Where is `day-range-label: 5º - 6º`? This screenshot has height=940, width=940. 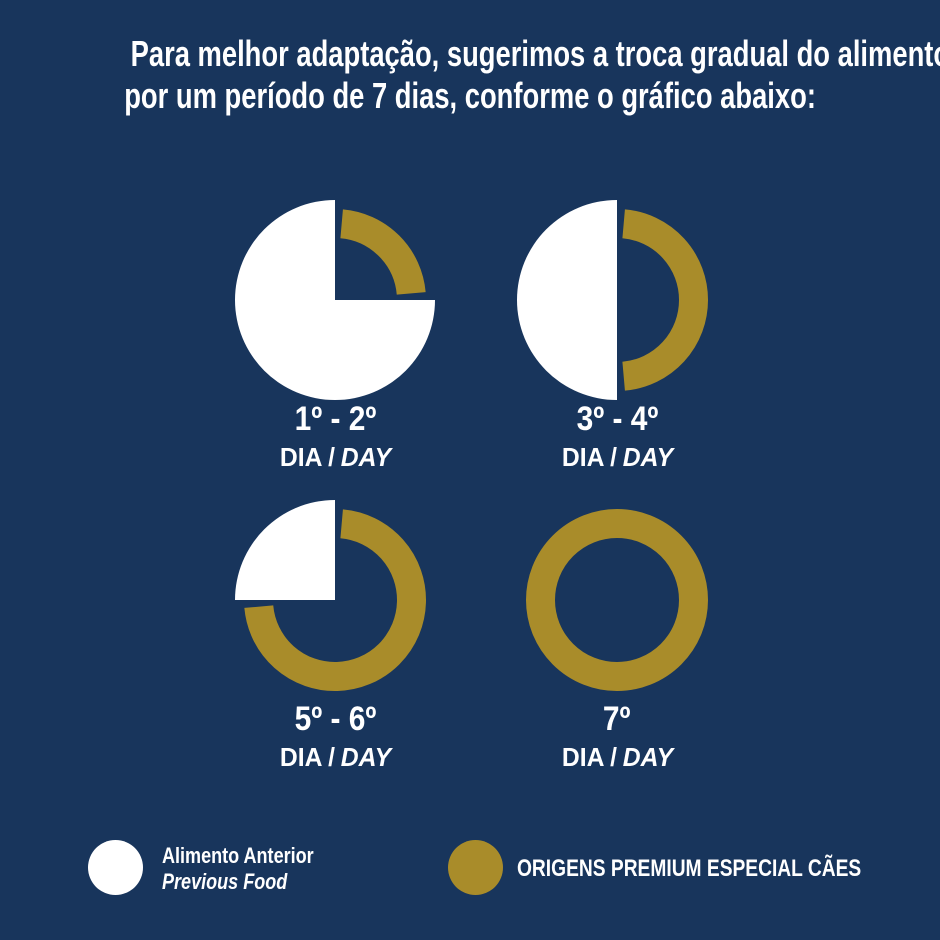
day-range-label: 5º - 6º is located at coordinates (335, 719).